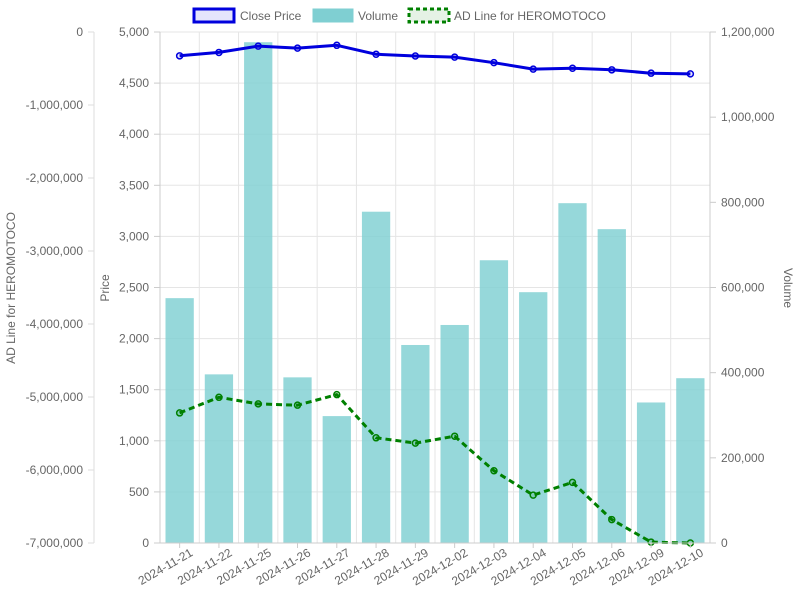  What do you see at coordinates (214, 15) in the screenshot?
I see `close-price-swatch` at bounding box center [214, 15].